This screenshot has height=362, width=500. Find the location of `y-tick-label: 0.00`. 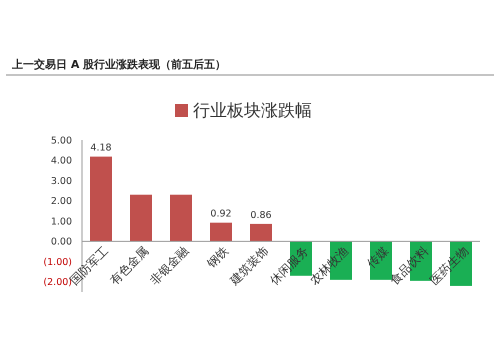

y-tick-label: 0.00 is located at coordinates (61, 242).